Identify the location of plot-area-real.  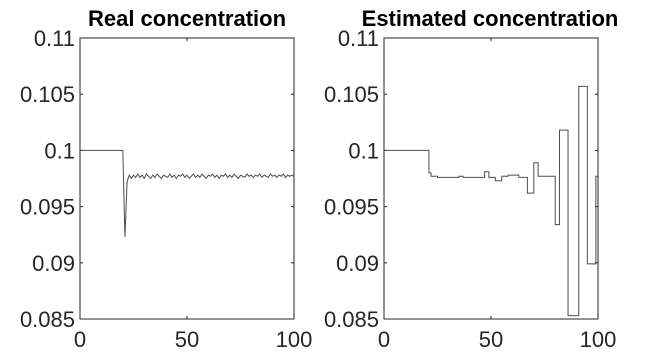
(187, 193).